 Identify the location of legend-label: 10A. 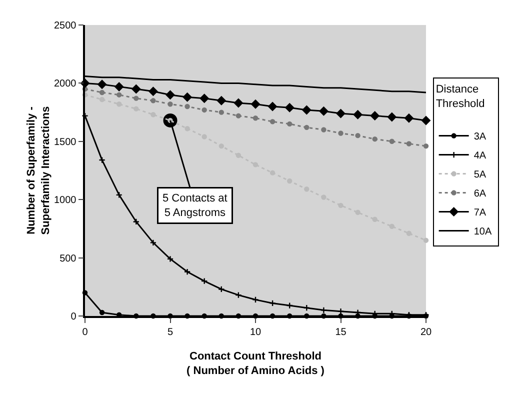
(483, 232).